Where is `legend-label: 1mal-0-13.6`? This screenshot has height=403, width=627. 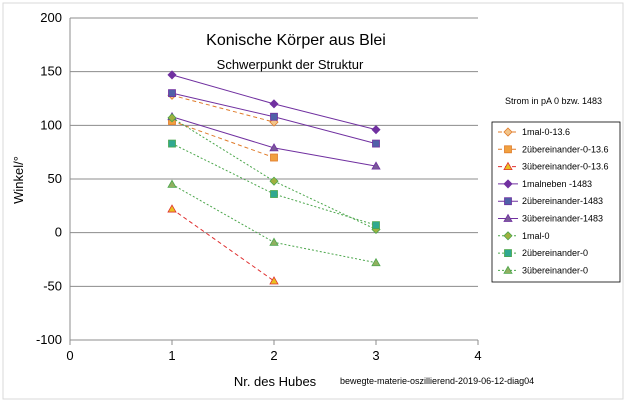
legend-label: 1mal-0-13.6 is located at coordinates (546, 132).